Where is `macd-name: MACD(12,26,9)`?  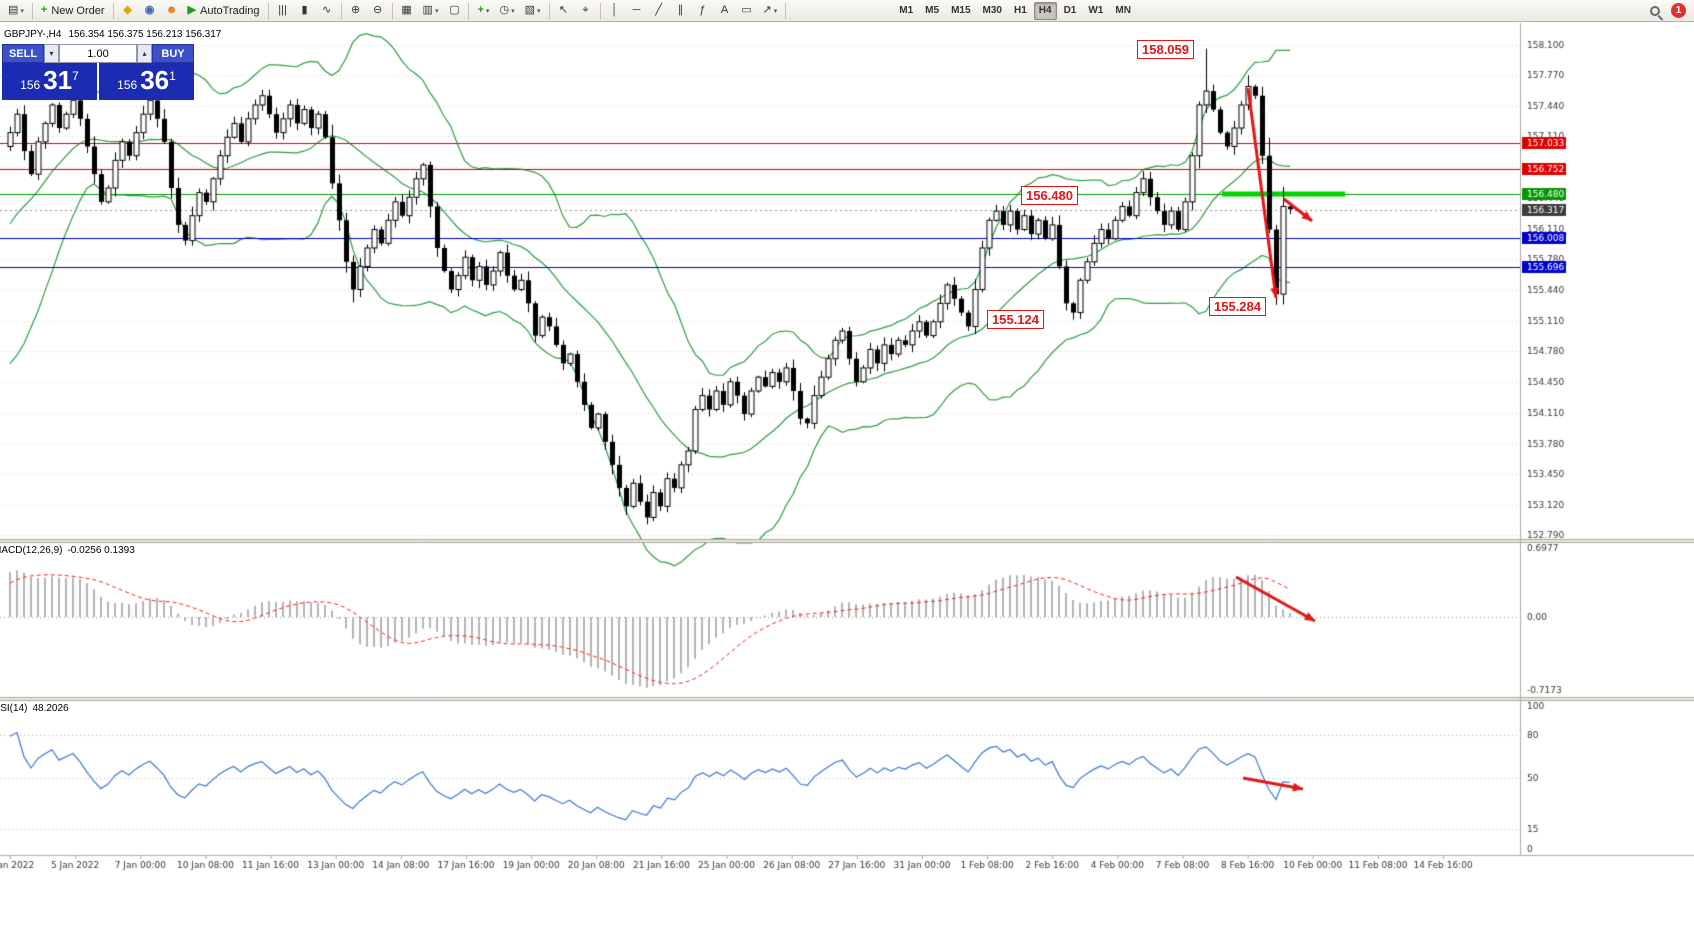
macd-name: MACD(12,26,9) is located at coordinates (31, 550).